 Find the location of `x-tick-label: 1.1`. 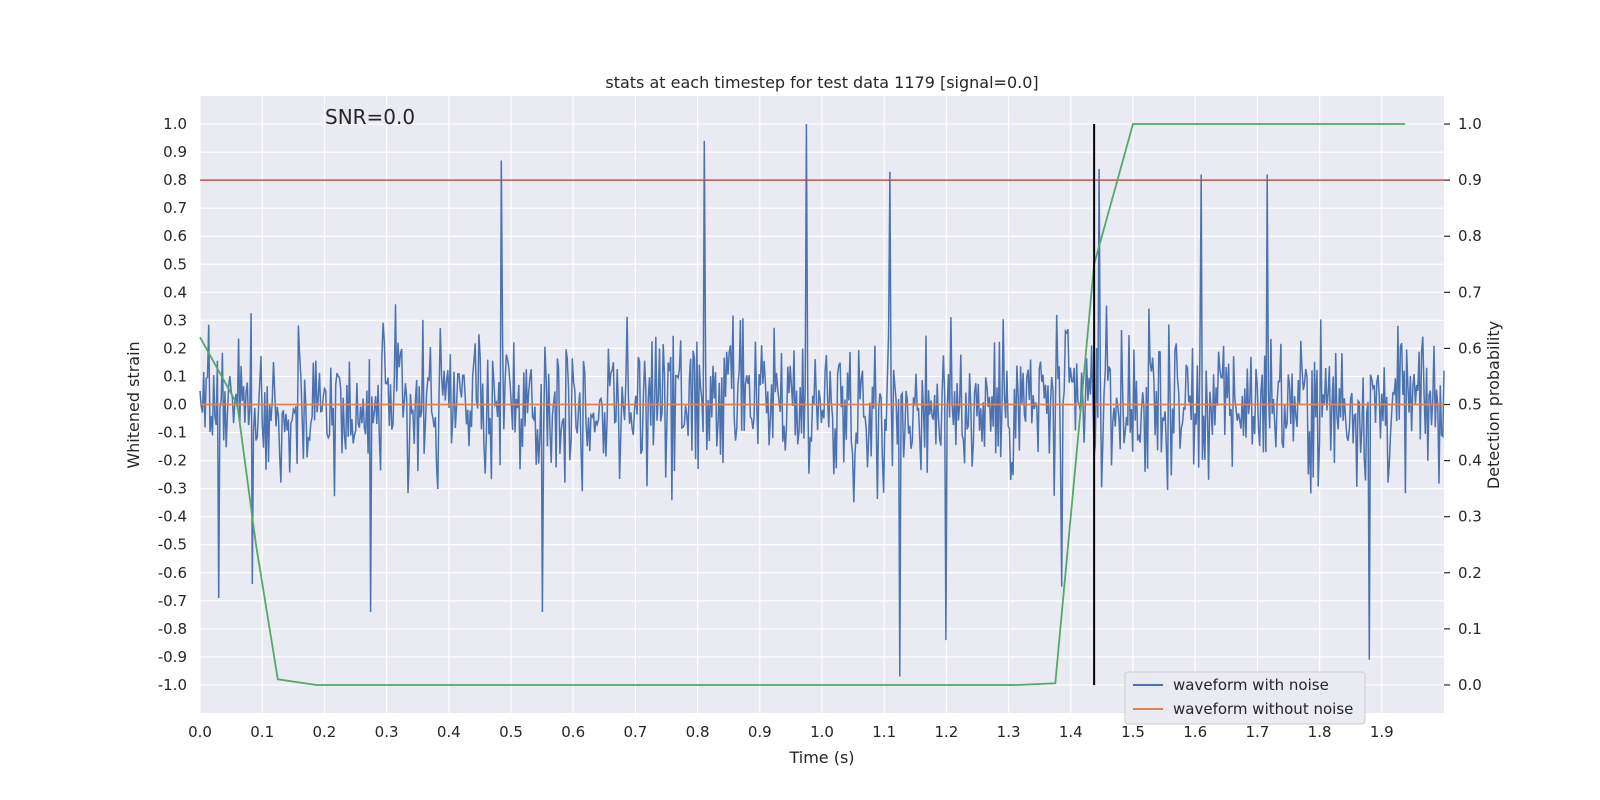

x-tick-label: 1.1 is located at coordinates (884, 732).